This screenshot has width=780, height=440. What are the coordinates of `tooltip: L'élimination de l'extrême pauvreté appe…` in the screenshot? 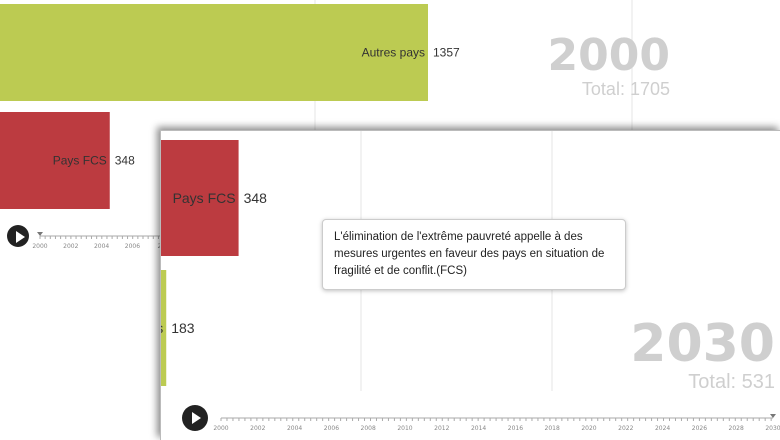 It's located at (474, 254).